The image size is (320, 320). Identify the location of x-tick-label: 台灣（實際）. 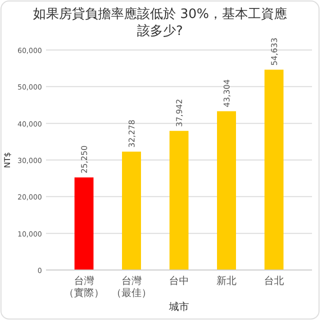
(84, 287).